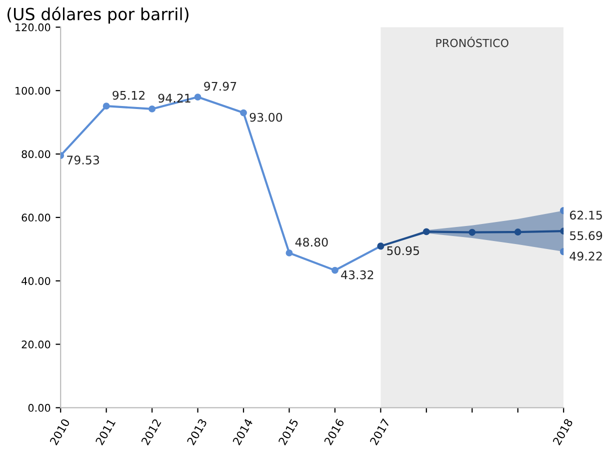 The image size is (606, 453). I want to click on data-label: 79.53, so click(83, 160).